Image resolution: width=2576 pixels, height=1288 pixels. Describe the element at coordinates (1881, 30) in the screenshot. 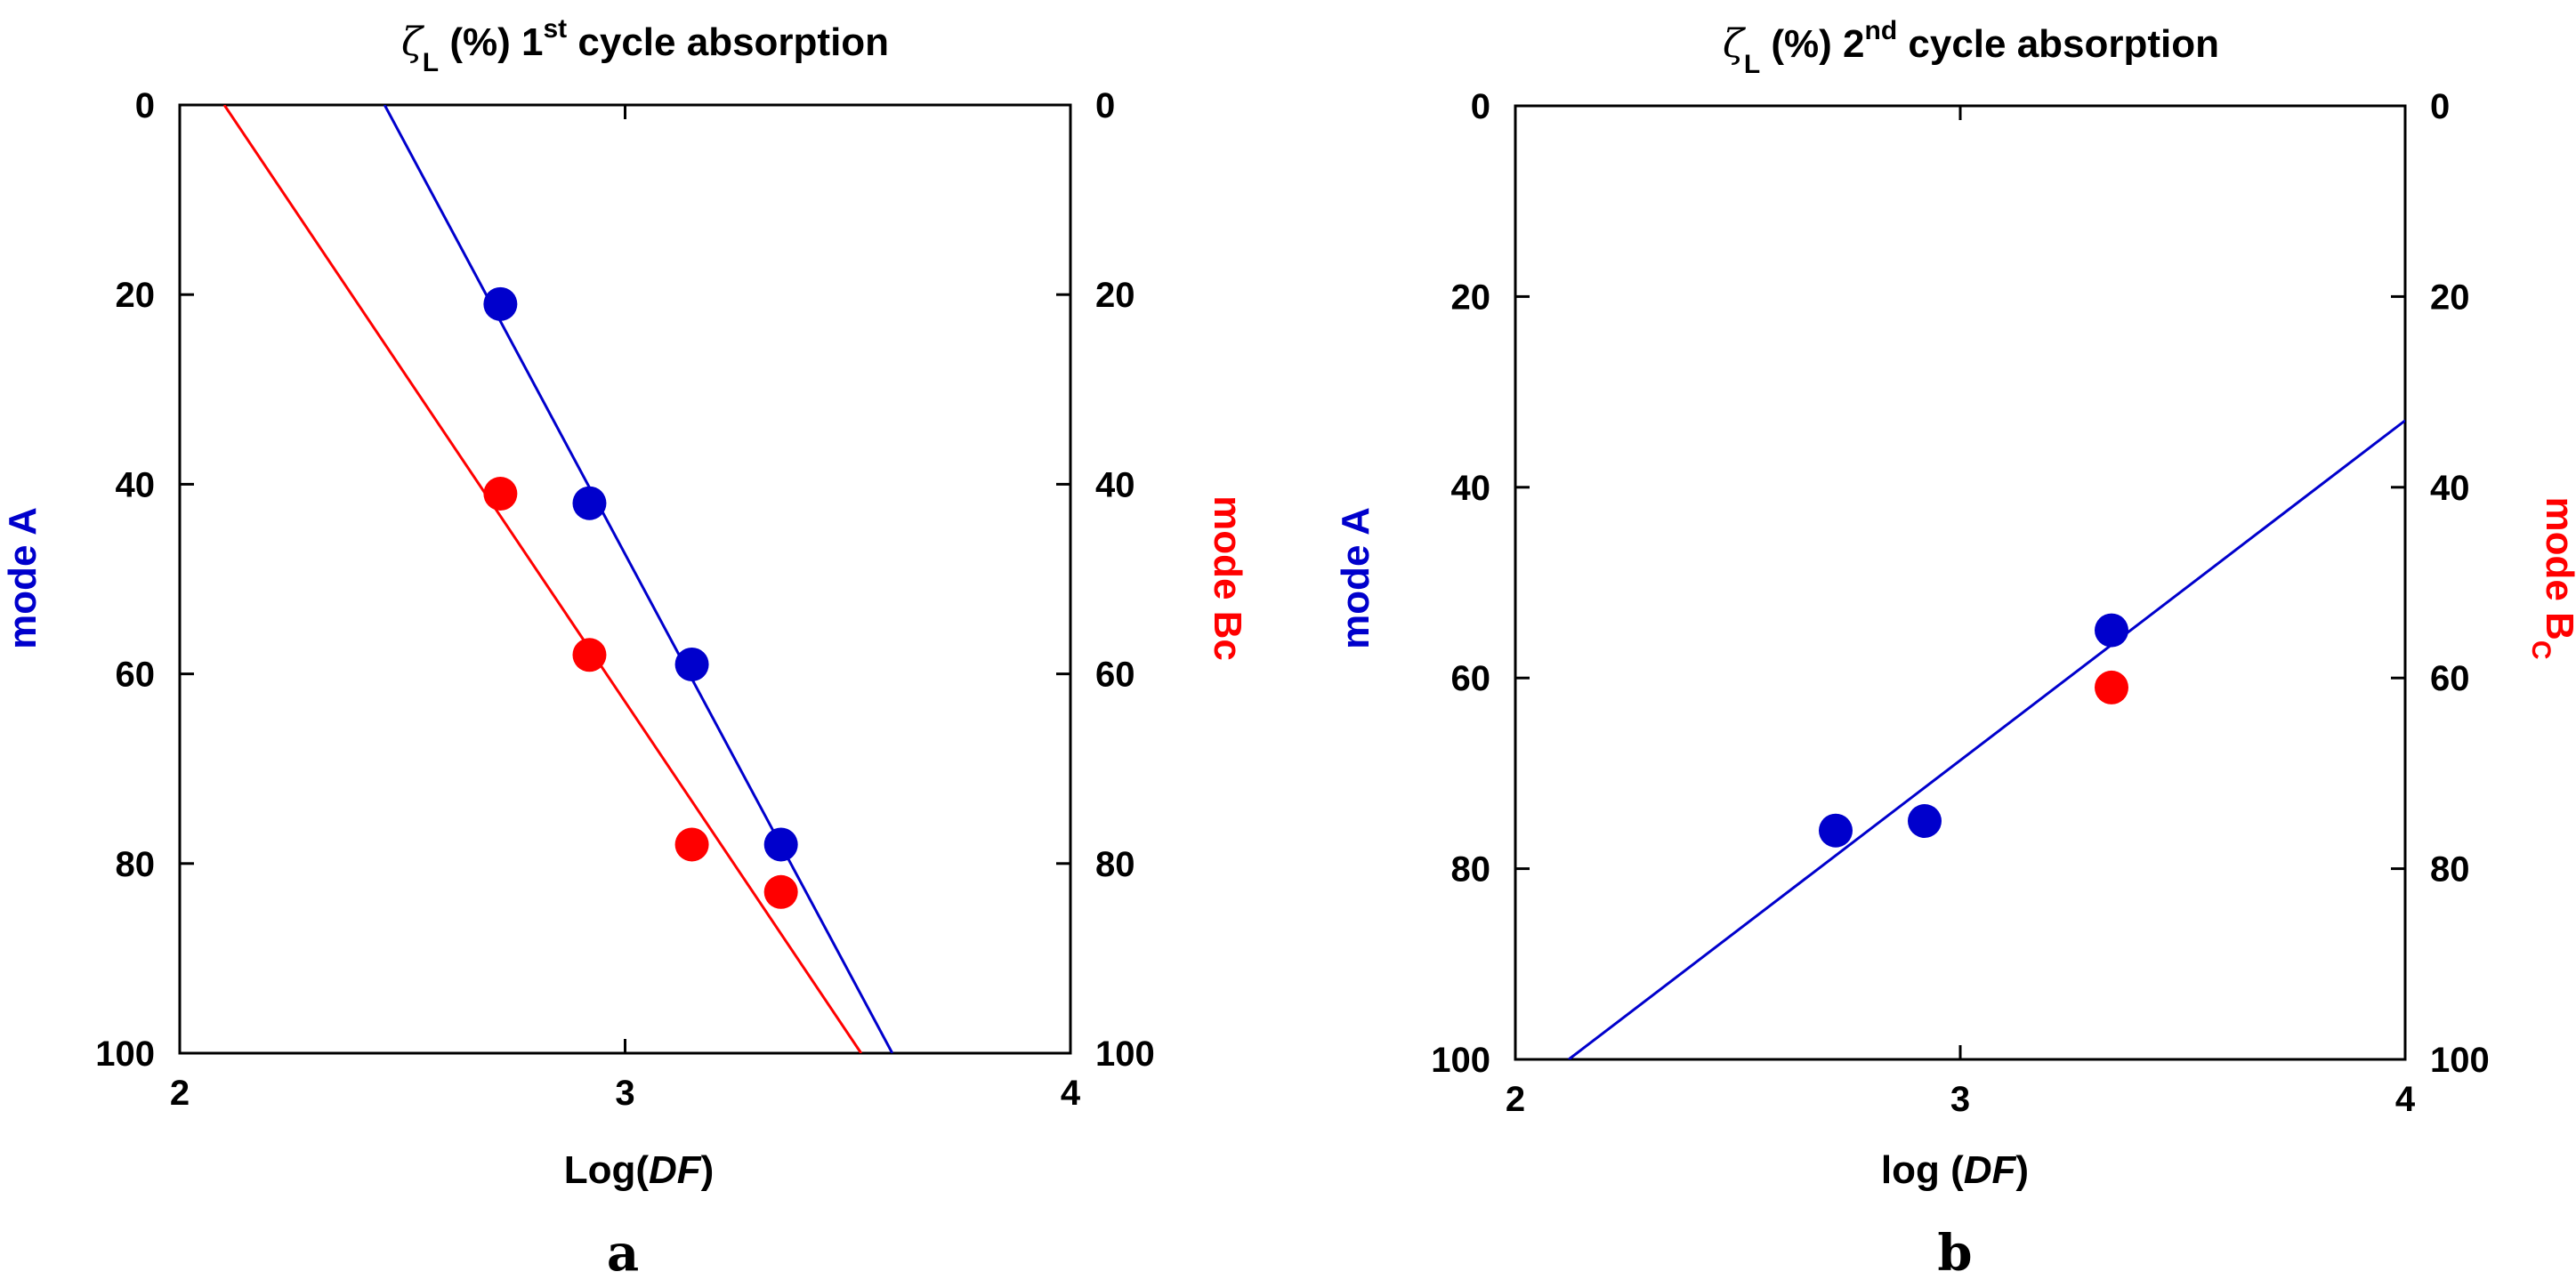

I see `title-superscript: nd` at that location.